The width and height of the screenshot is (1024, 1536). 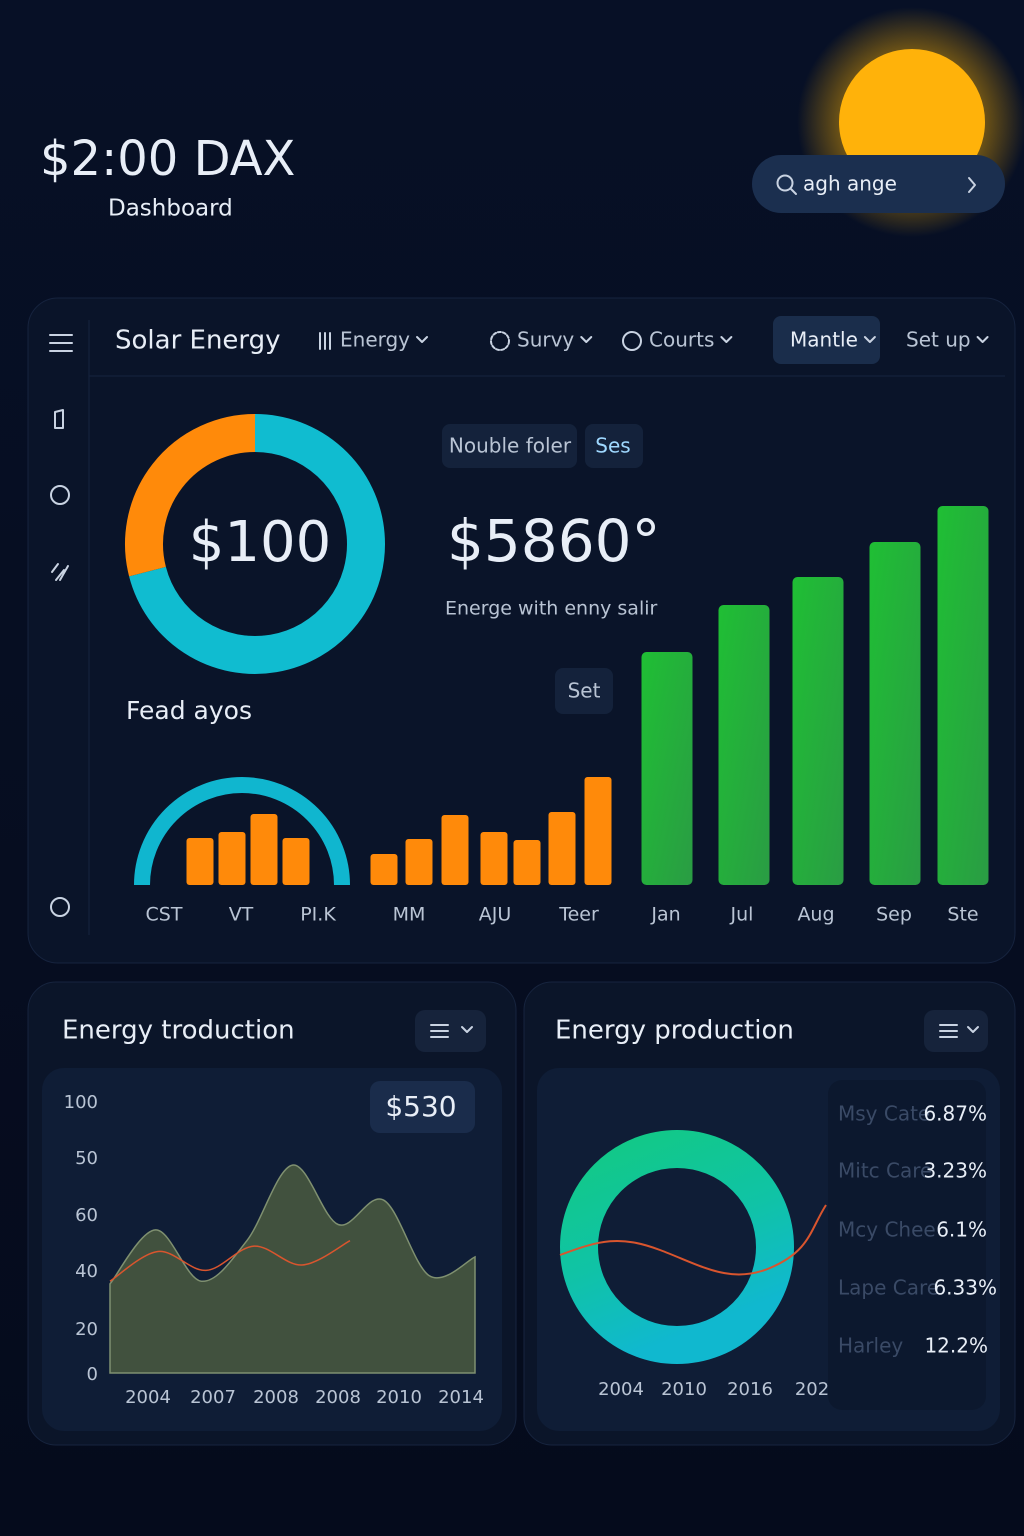 I want to click on gauge-label: Fead ayos, so click(x=189, y=710).